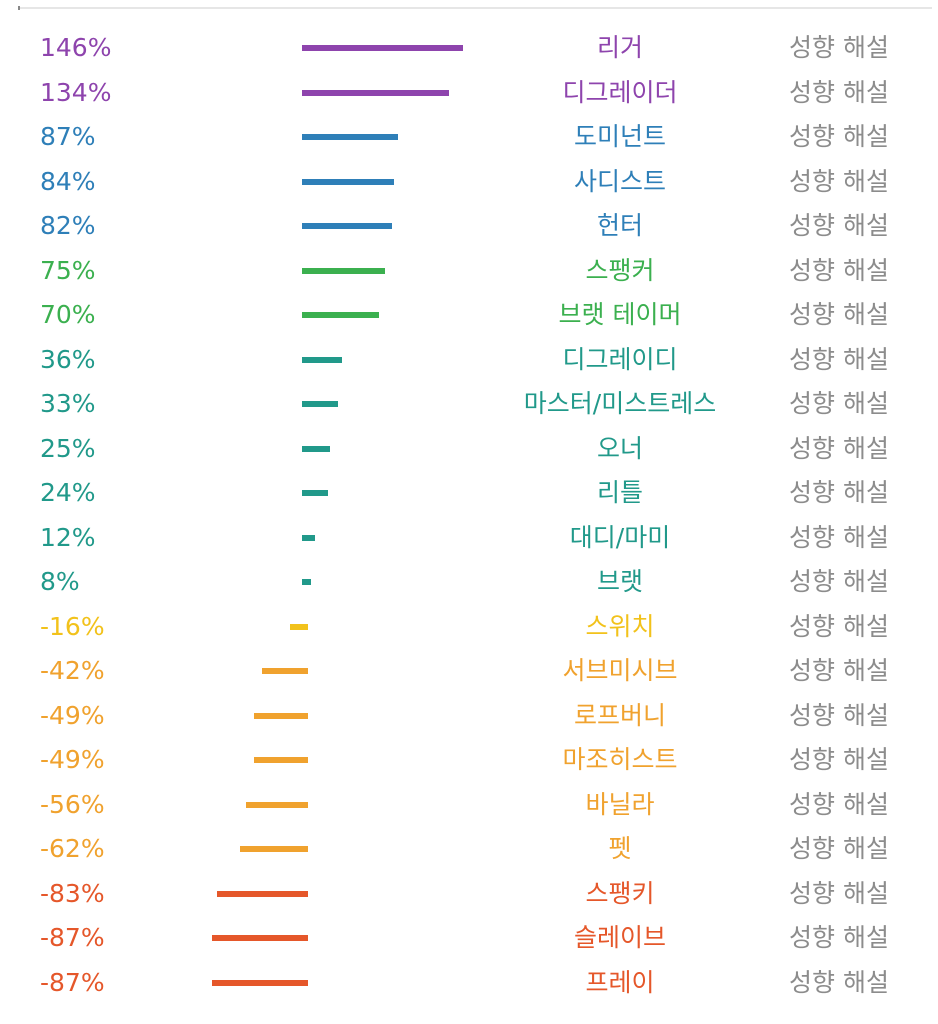  I want to click on result-row: 87% 도미넌트 성향 해설, so click(469, 137).